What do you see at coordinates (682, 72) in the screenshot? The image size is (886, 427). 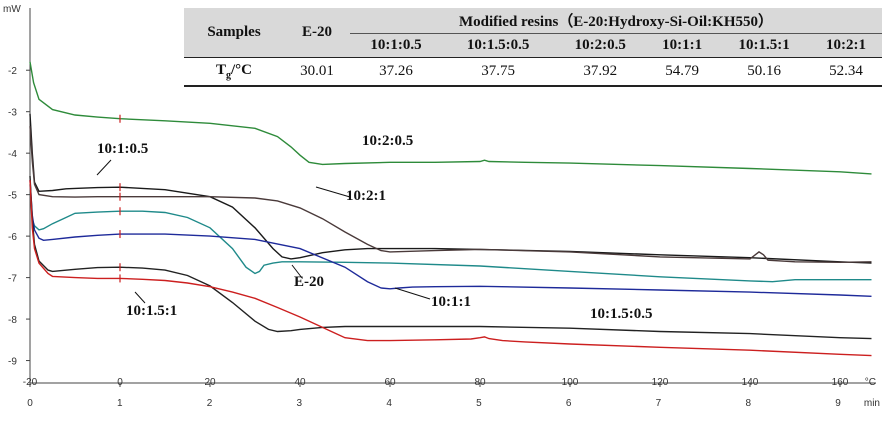 I see `tg-value: 54.79` at bounding box center [682, 72].